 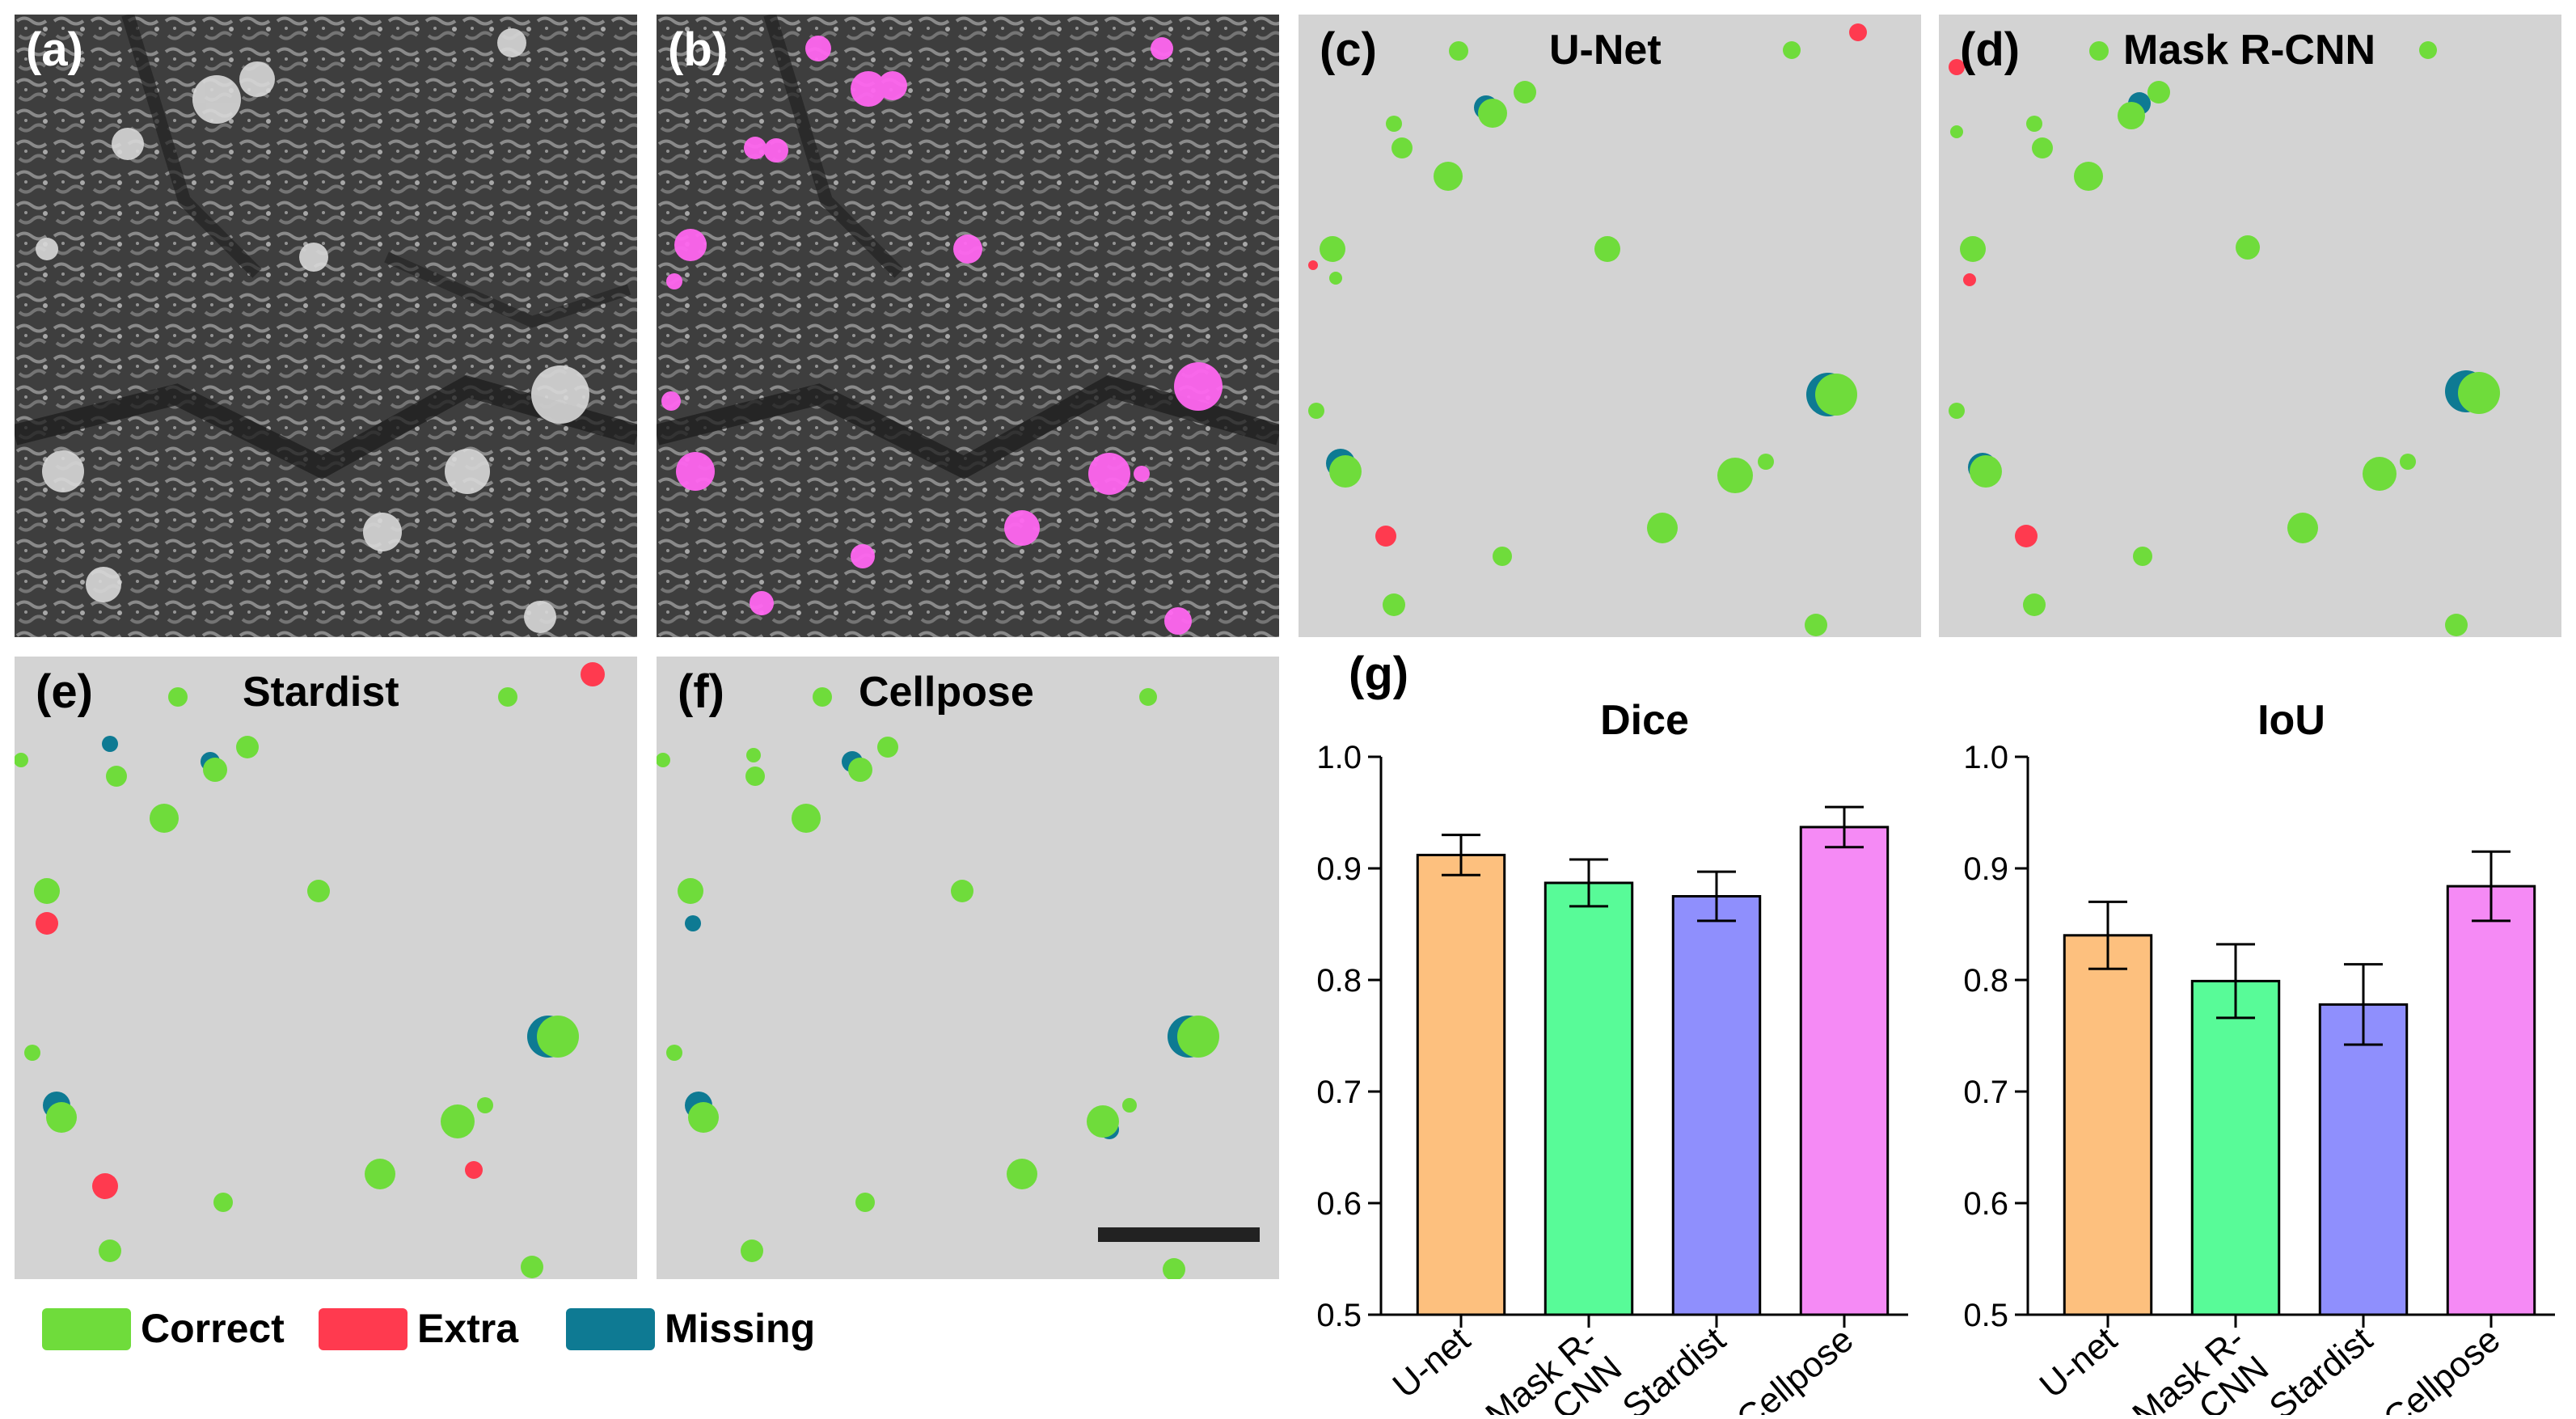 What do you see at coordinates (213, 1328) in the screenshot?
I see `legend-label: Correct` at bounding box center [213, 1328].